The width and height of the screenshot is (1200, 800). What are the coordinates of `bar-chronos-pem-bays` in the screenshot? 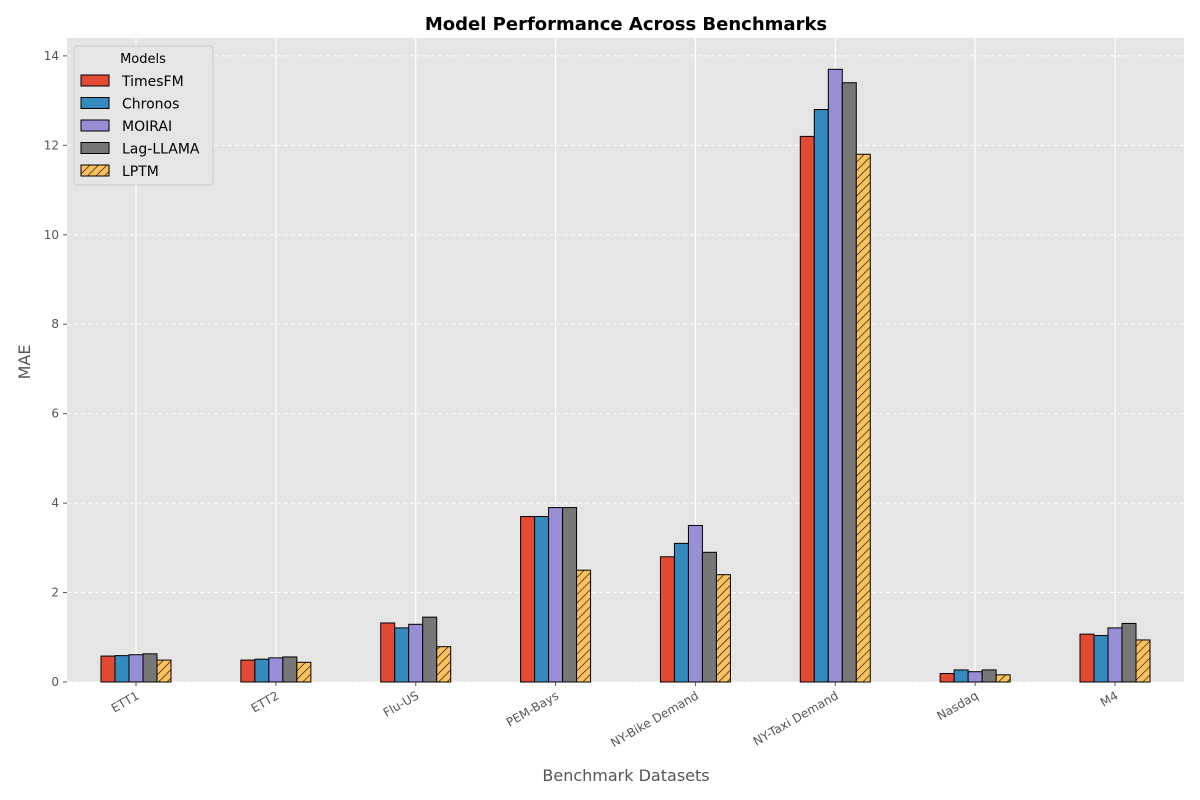 It's located at (542, 599).